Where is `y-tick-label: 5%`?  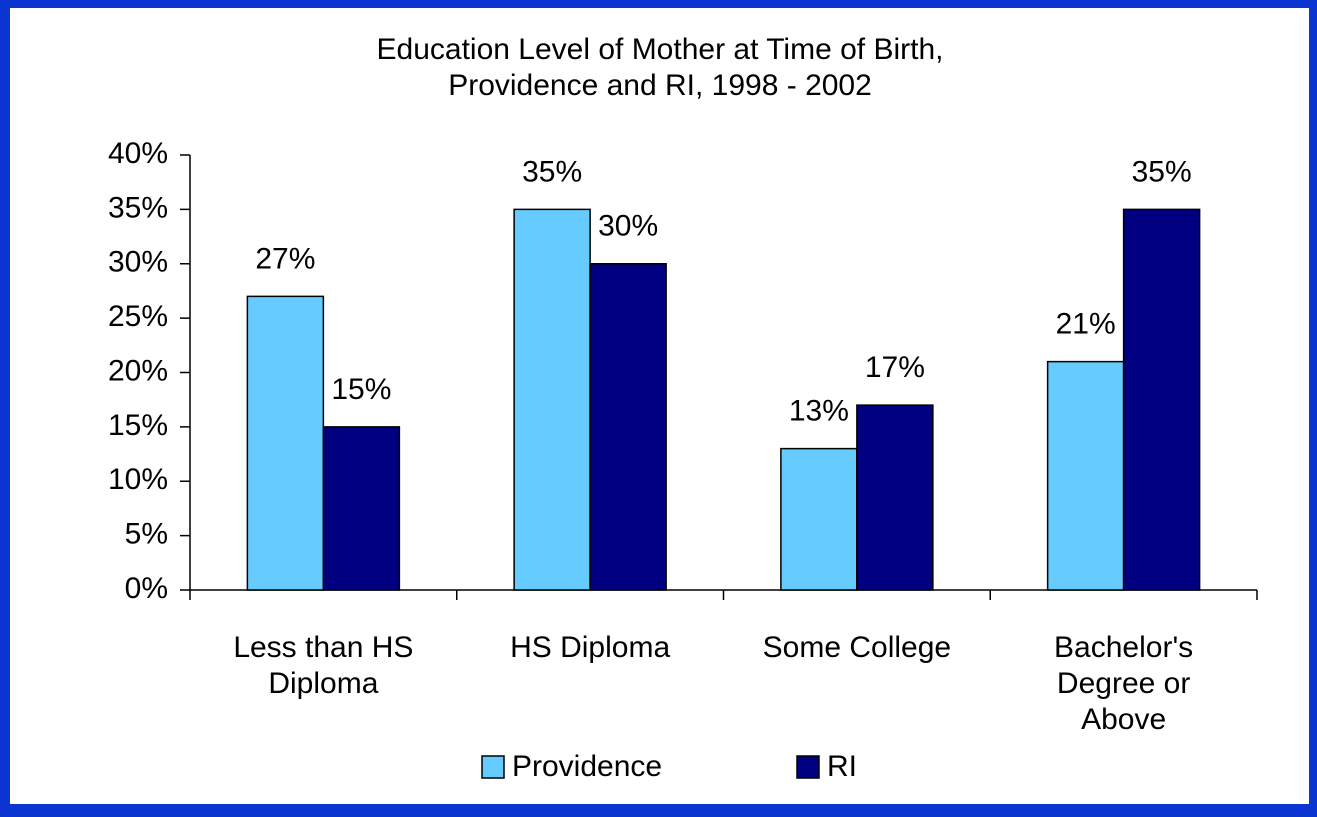
y-tick-label: 5% is located at coordinates (146, 534).